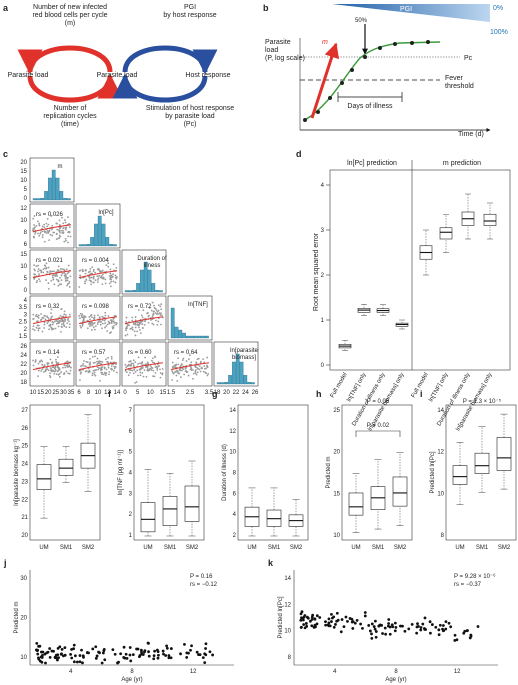 This screenshot has height=685, width=518. Describe the element at coordinates (186, 353) in the screenshot. I see `c-correlation: rs = 0.64` at that location.